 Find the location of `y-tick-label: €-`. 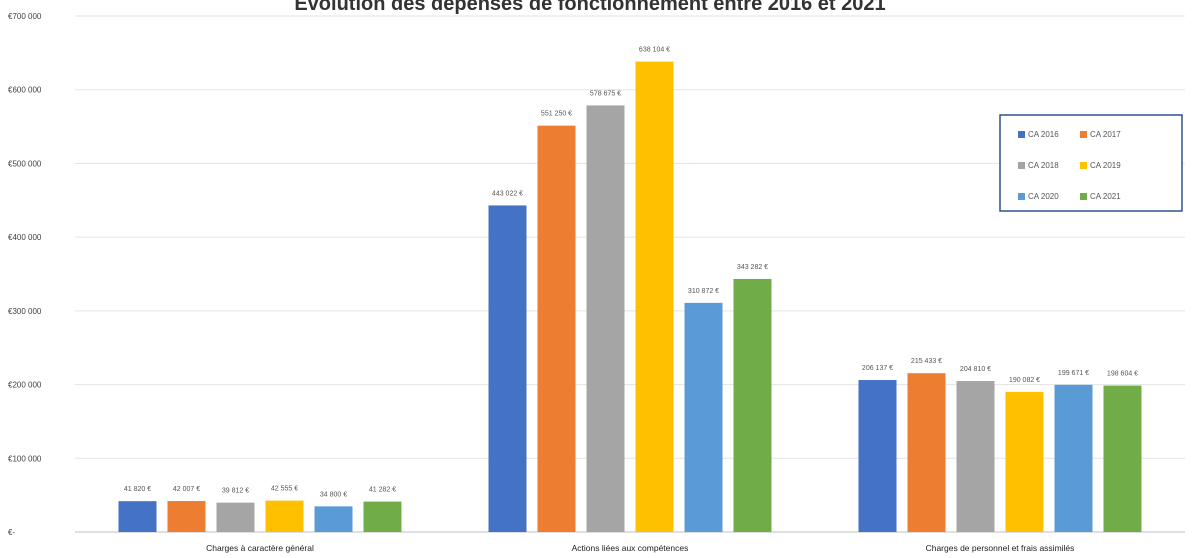

y-tick-label: €- is located at coordinates (11, 532).